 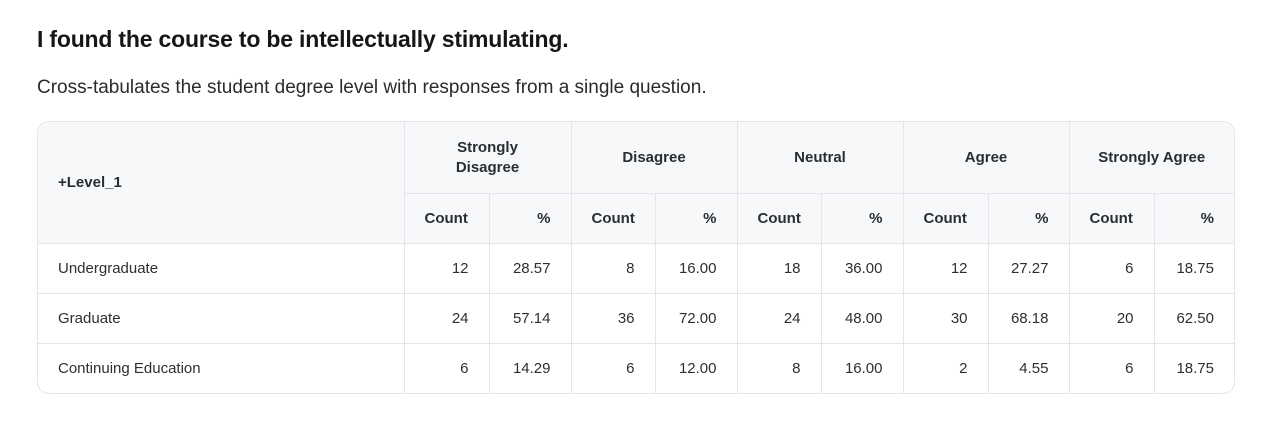 I want to click on header-row-subcolumns: Count % Count % Count % Count % Count %, so click(x=636, y=218).